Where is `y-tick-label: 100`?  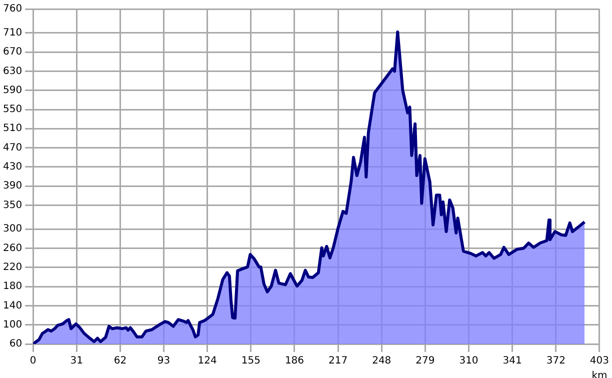
y-tick-label: 100 is located at coordinates (12, 324).